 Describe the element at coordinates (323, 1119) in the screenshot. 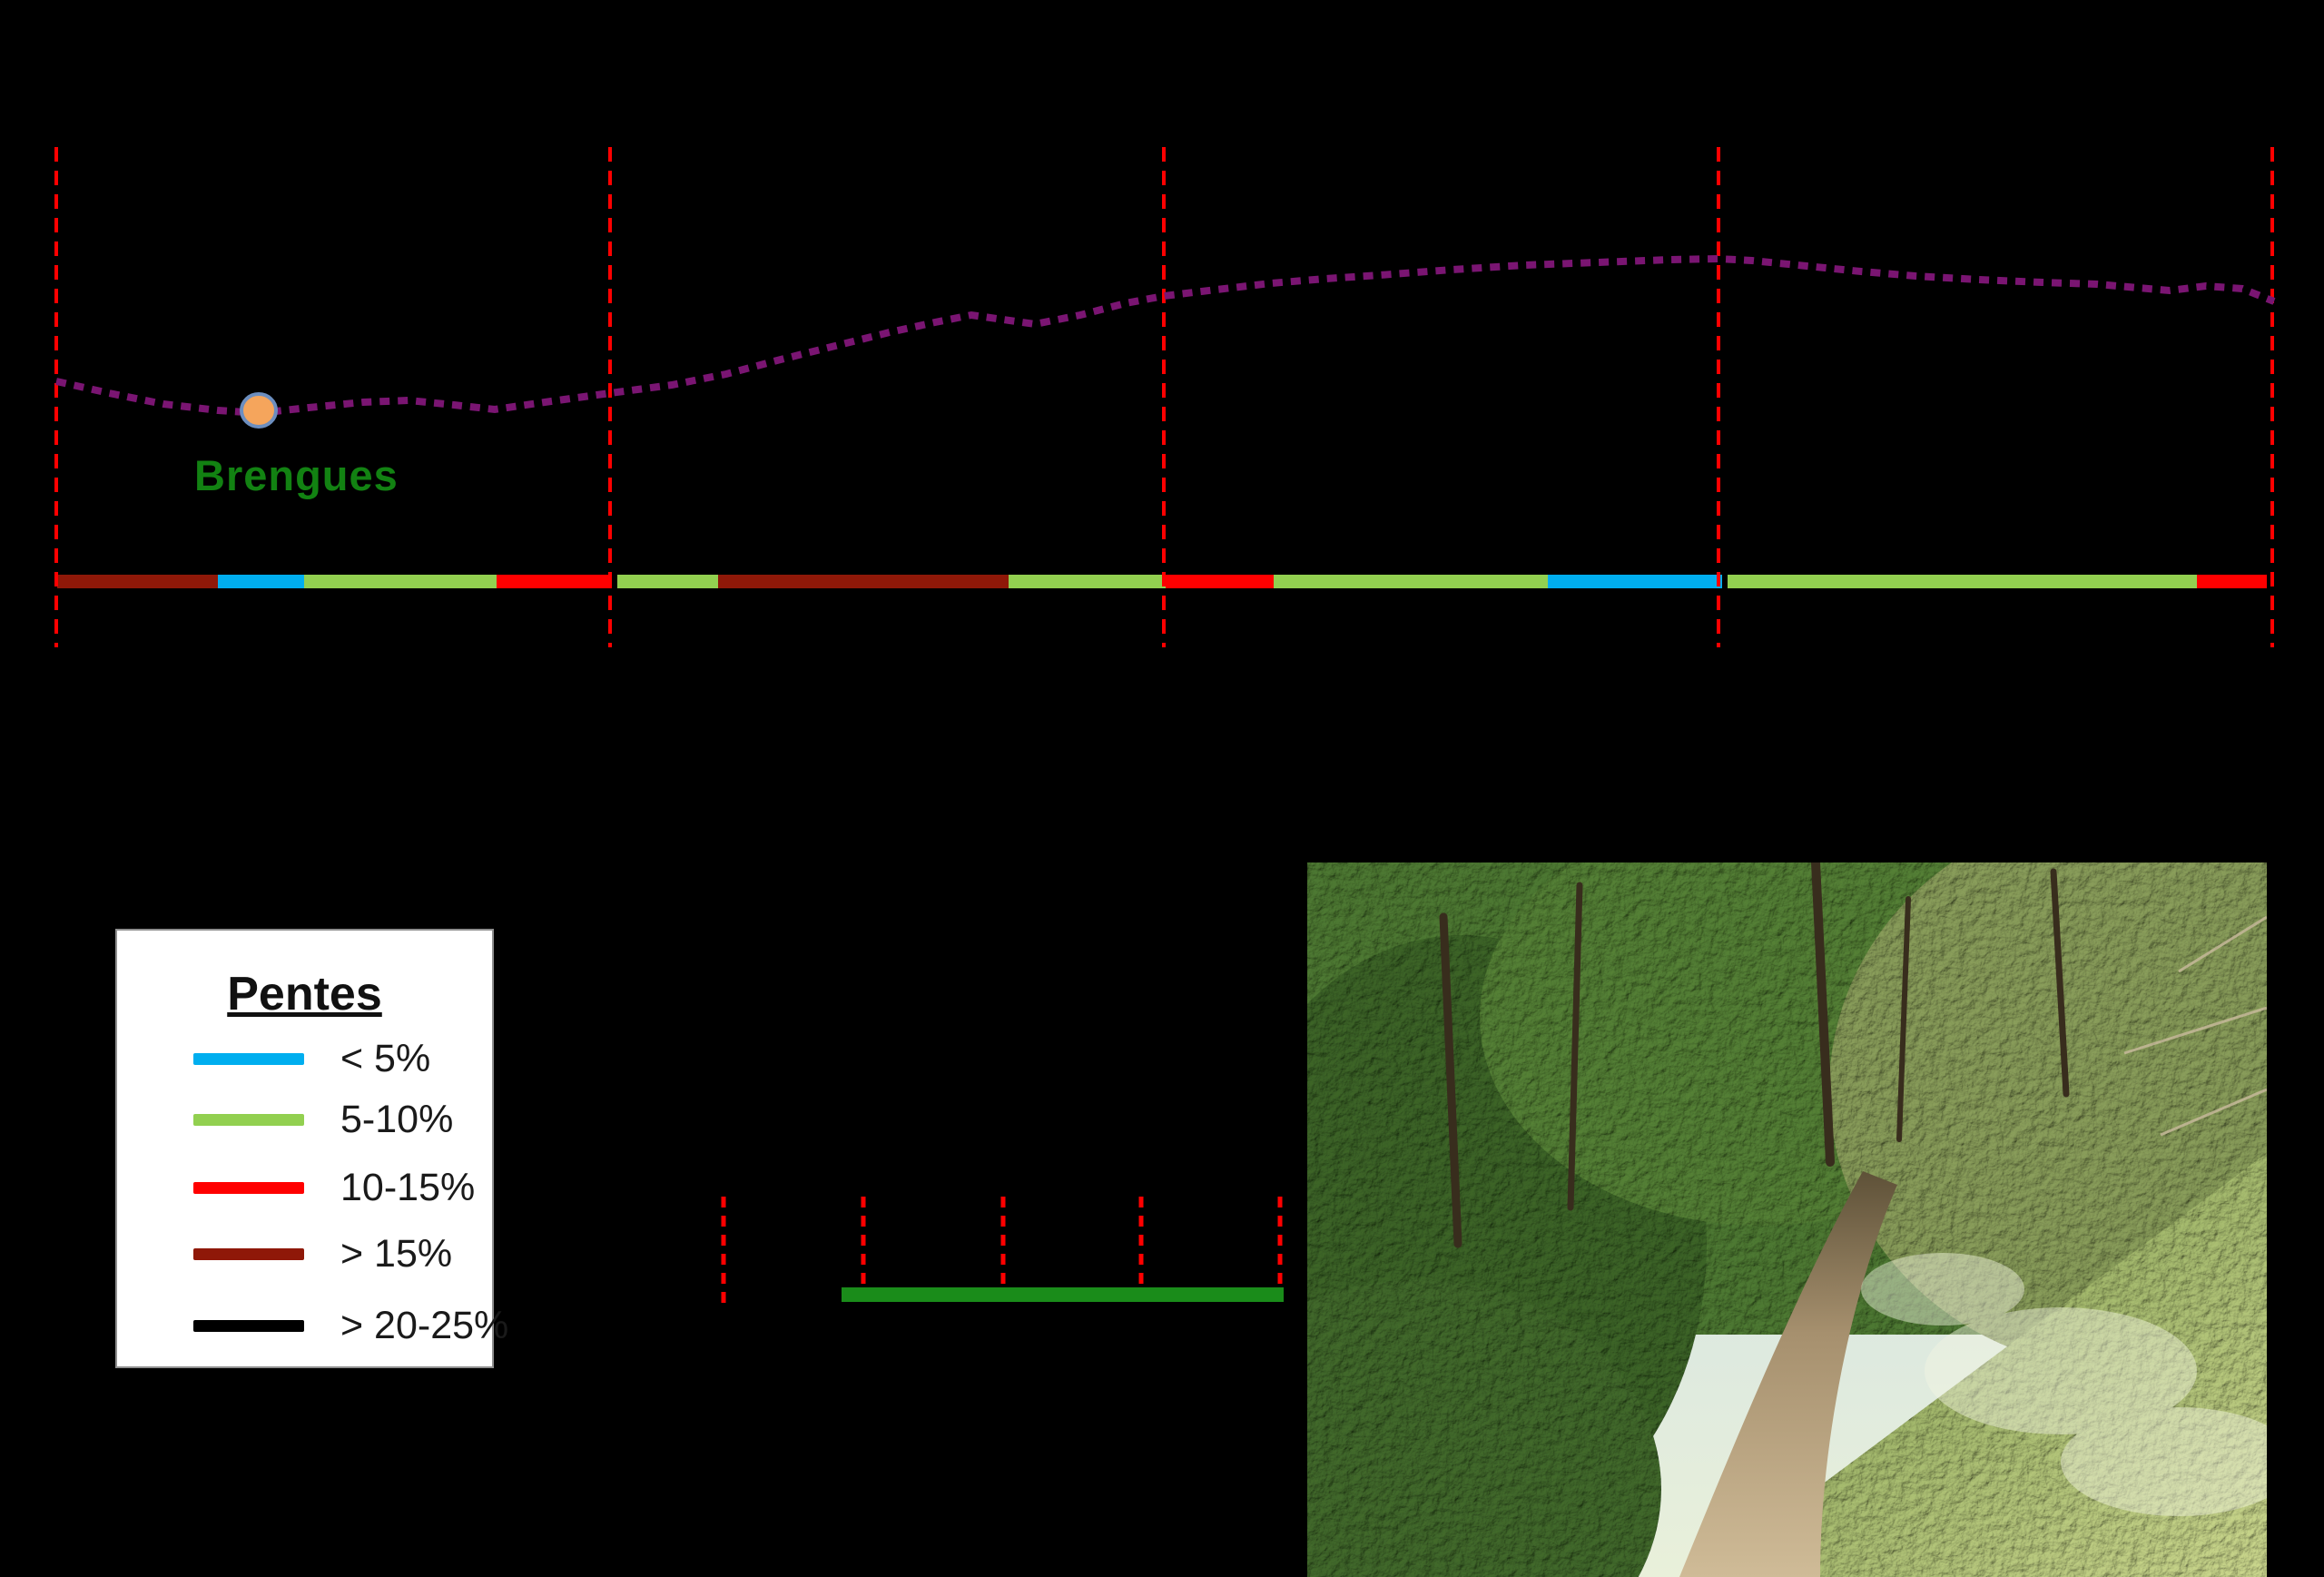

I see `legend-item: 5-10%` at that location.